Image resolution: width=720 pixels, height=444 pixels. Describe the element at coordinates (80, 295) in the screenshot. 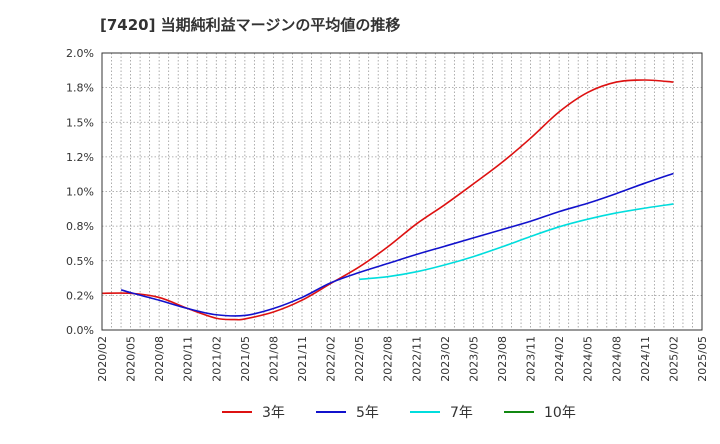

I see `y-tick-label: 0.2%` at that location.